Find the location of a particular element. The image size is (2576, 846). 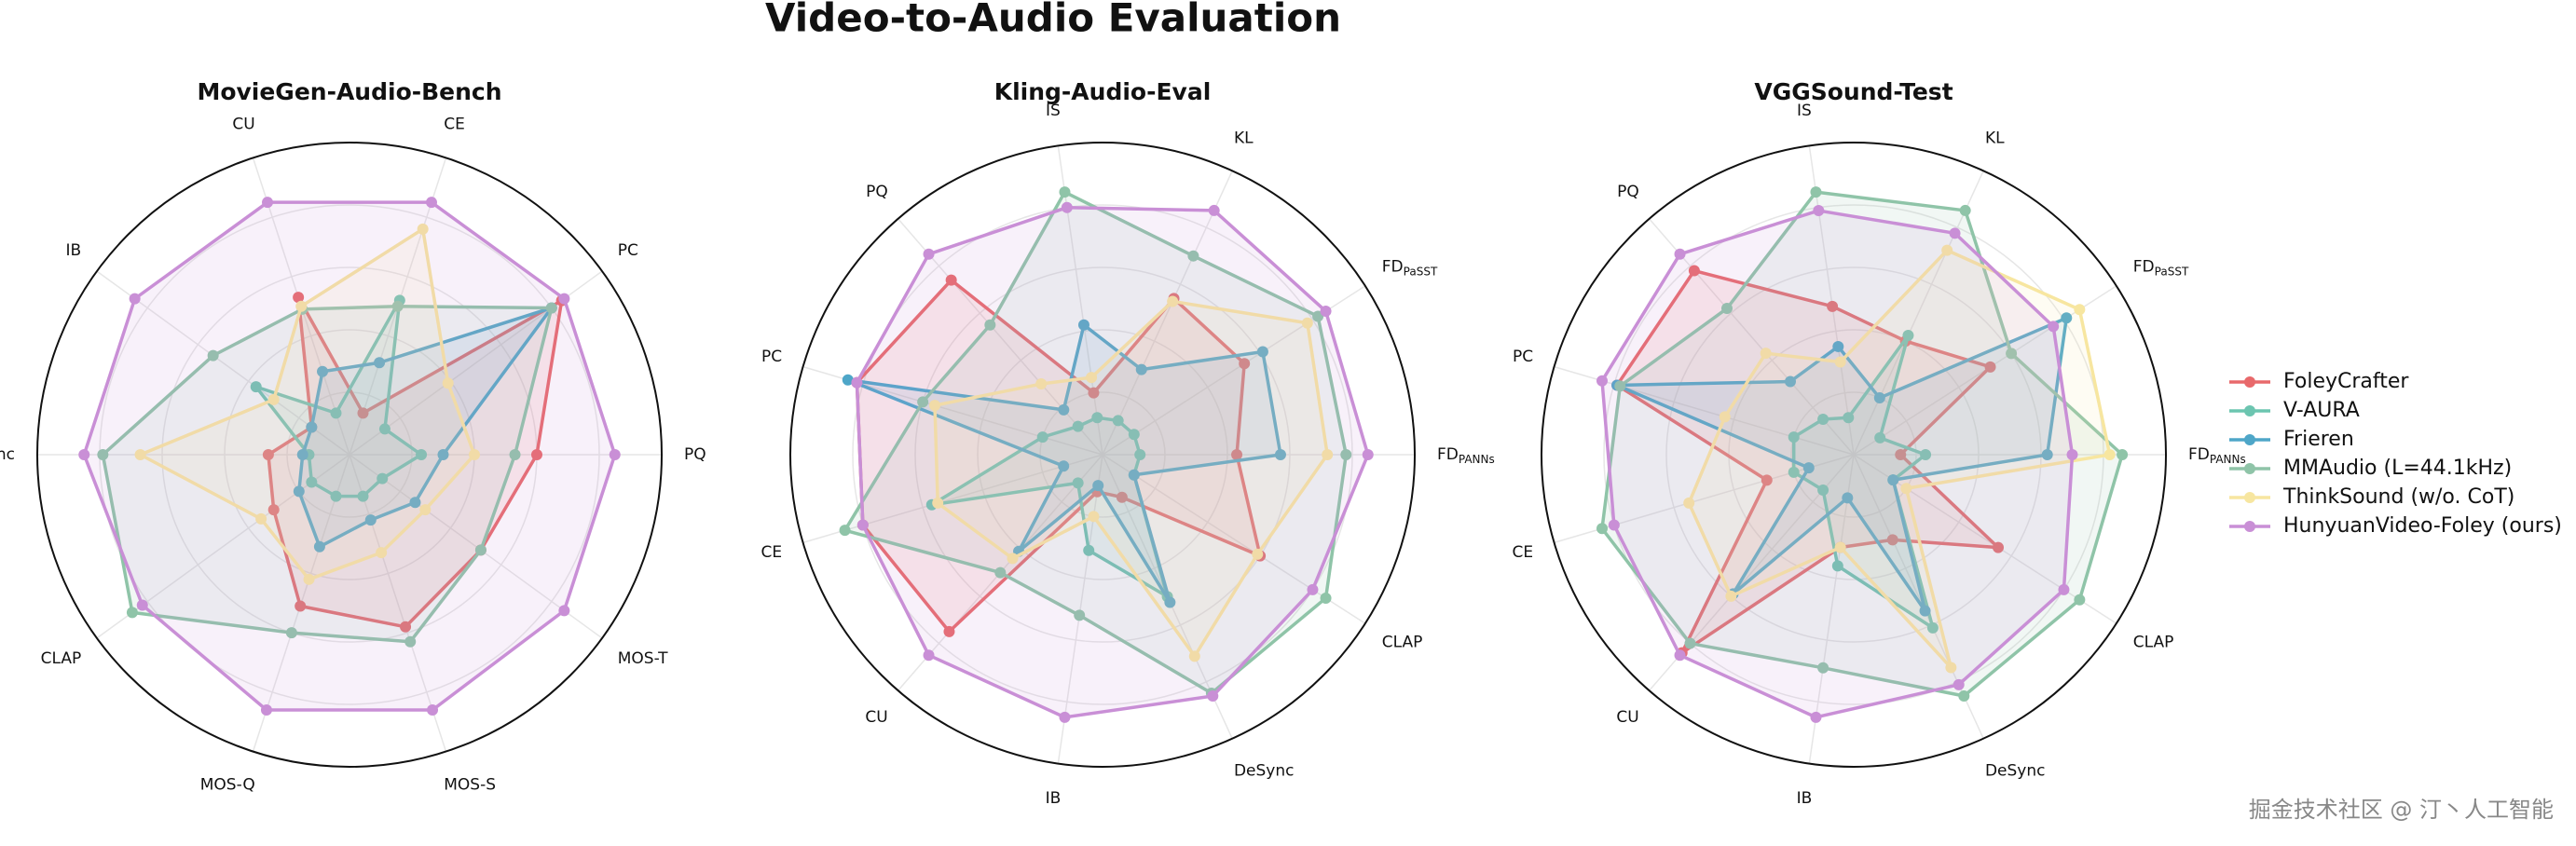

axis-label: CE is located at coordinates (454, 124).